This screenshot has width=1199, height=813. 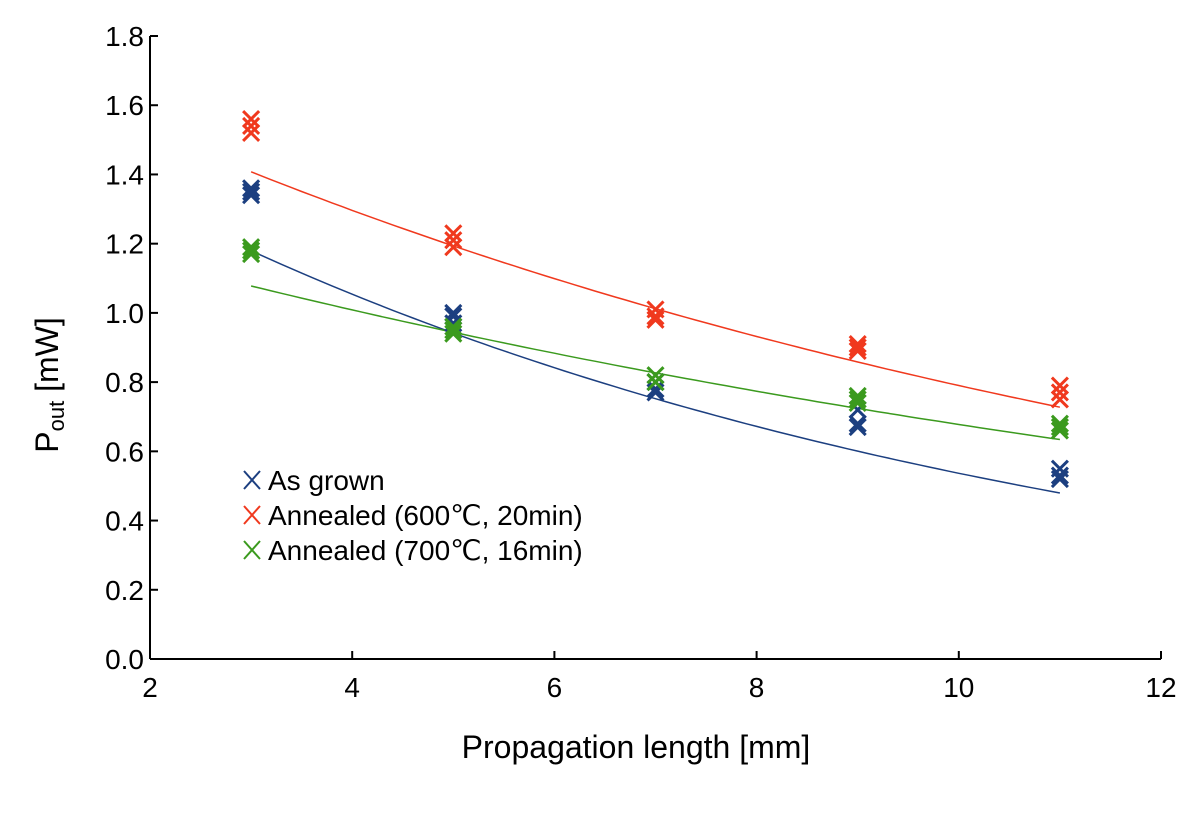 What do you see at coordinates (124, 313) in the screenshot?
I see `y-tick-label: 1.0` at bounding box center [124, 313].